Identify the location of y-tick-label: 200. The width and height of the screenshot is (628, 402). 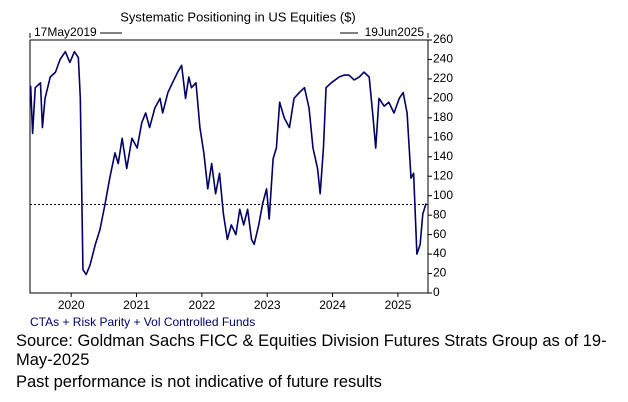
(443, 98).